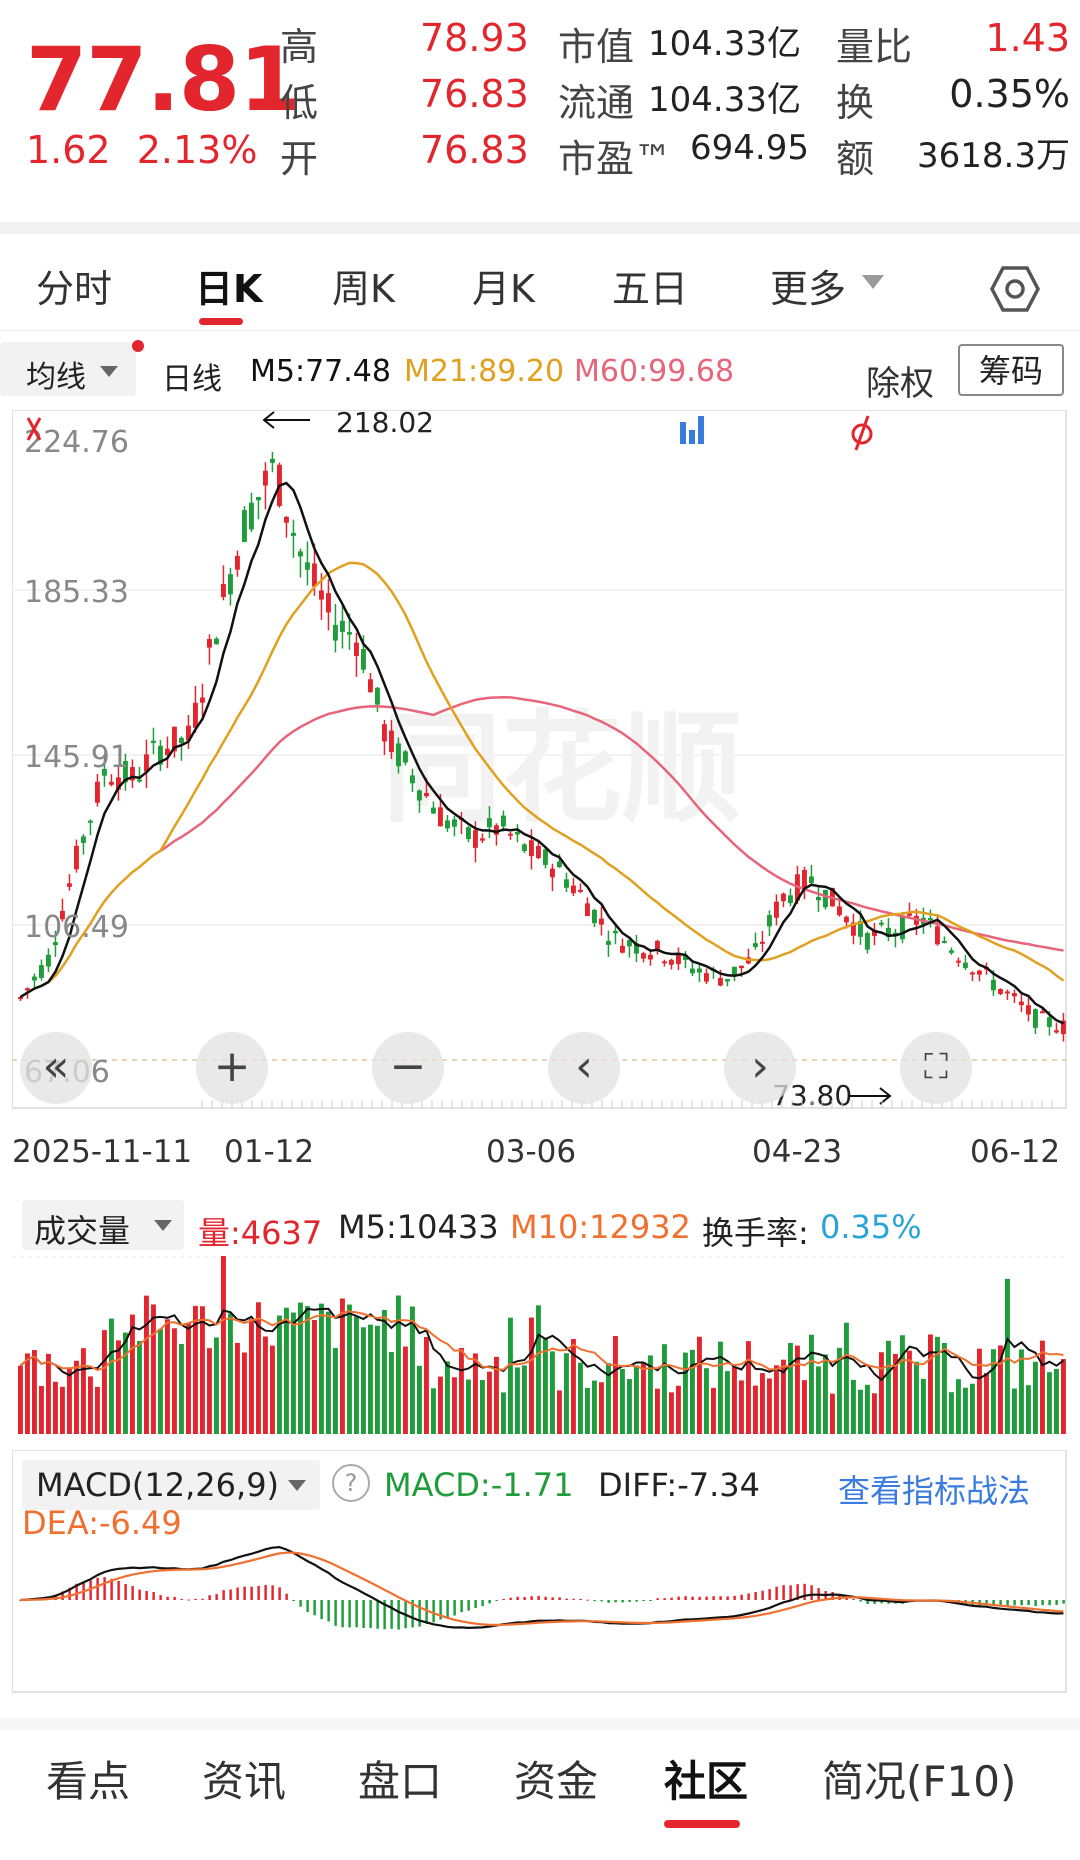 This screenshot has height=1860, width=1080. I want to click on volume-chart, so click(540, 1346).